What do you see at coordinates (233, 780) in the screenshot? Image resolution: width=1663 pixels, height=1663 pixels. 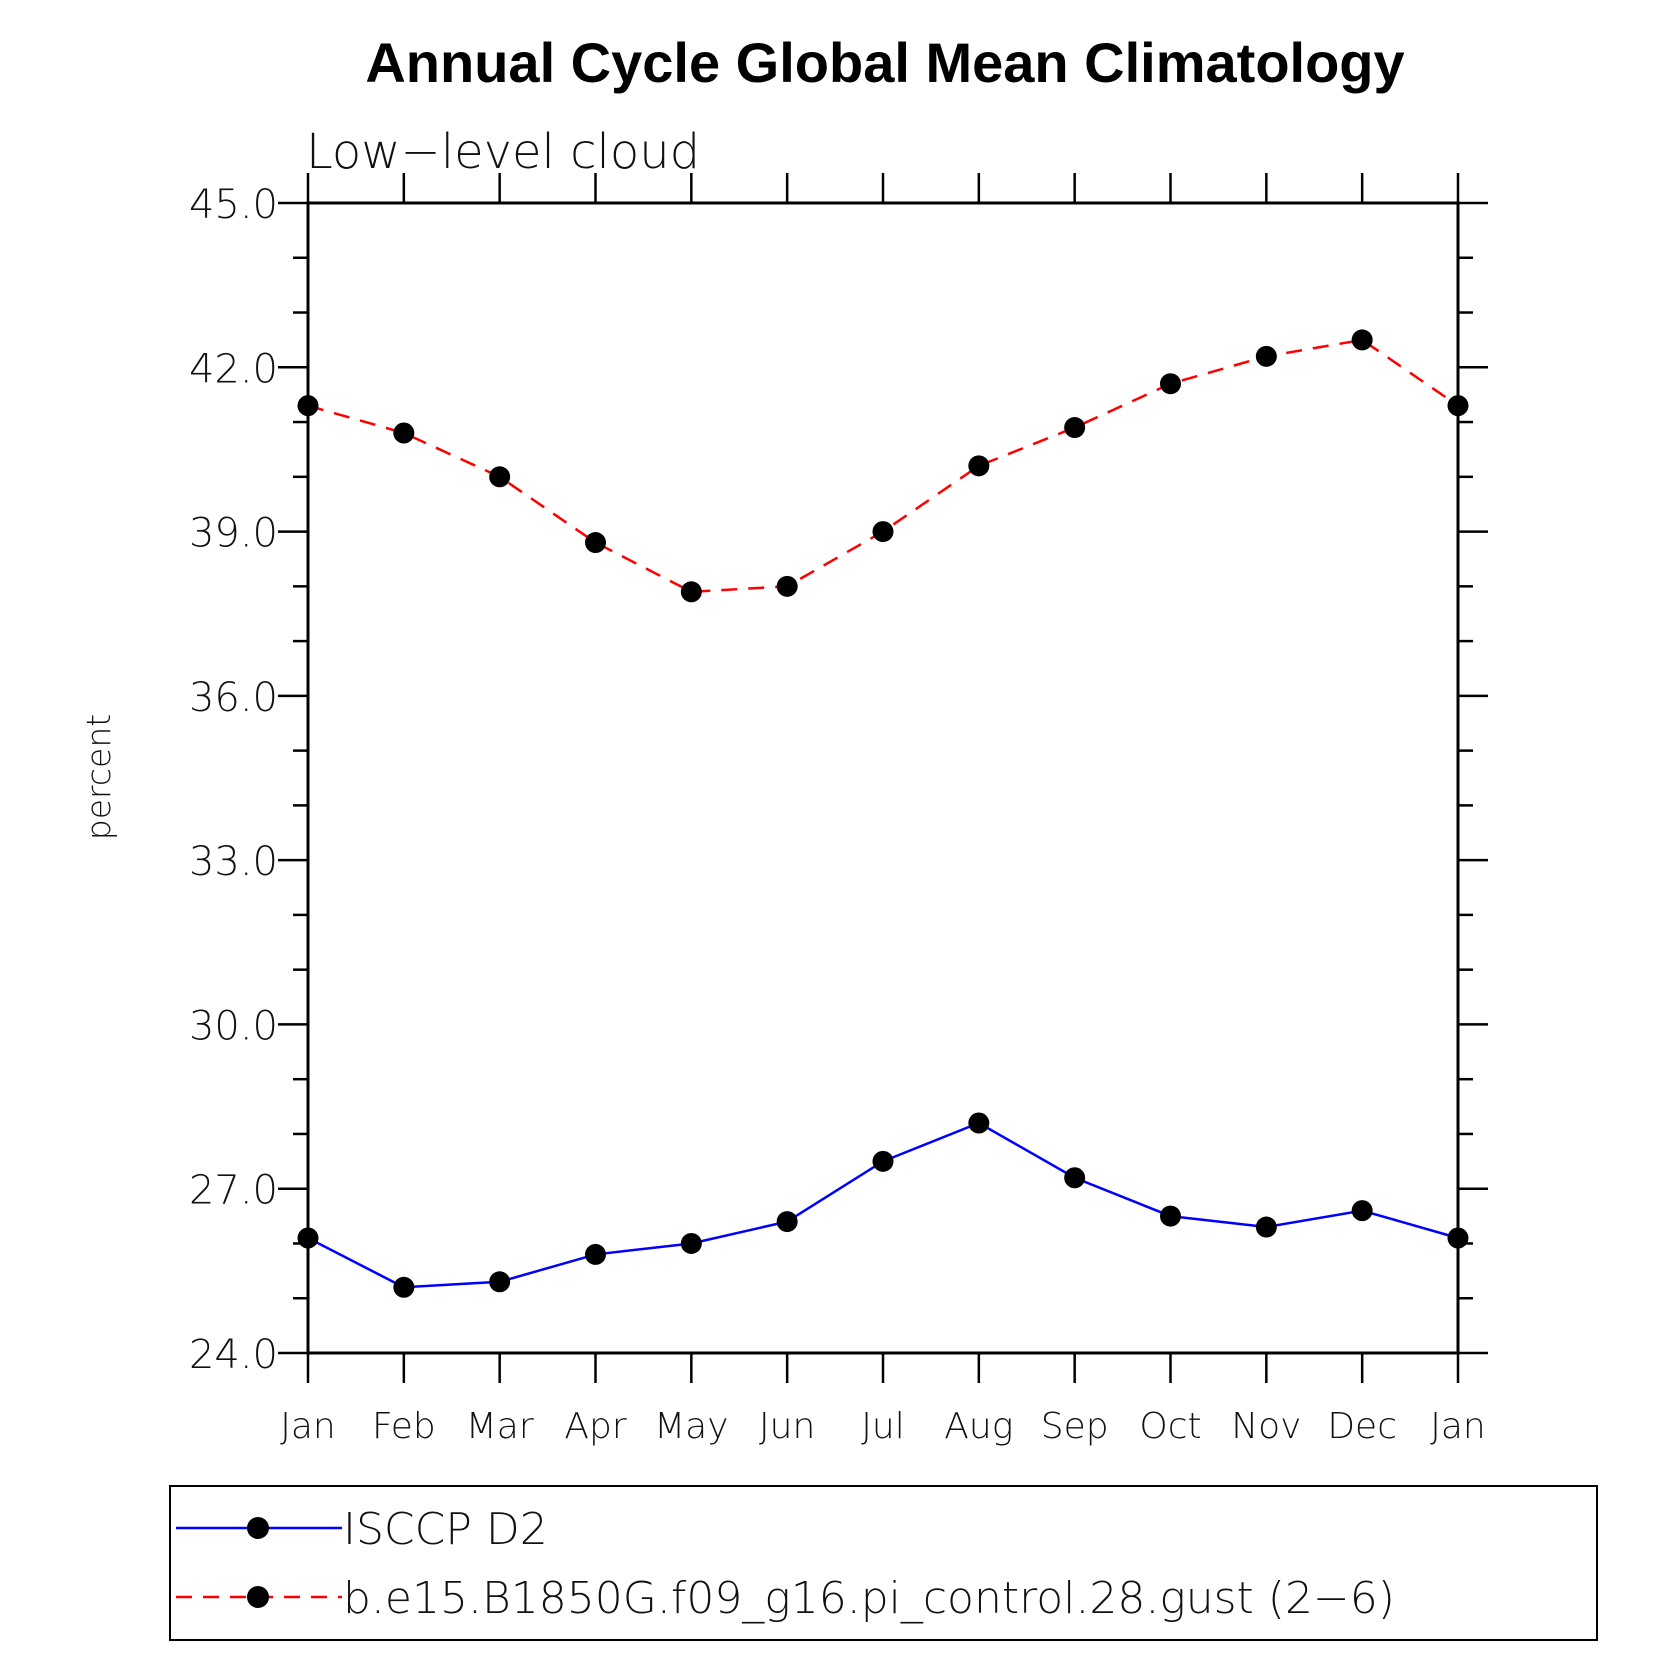 I see `y-tick-labels: 24.0 27.0 30.0 33.0 36.0 39.0 42.0 45.0` at bounding box center [233, 780].